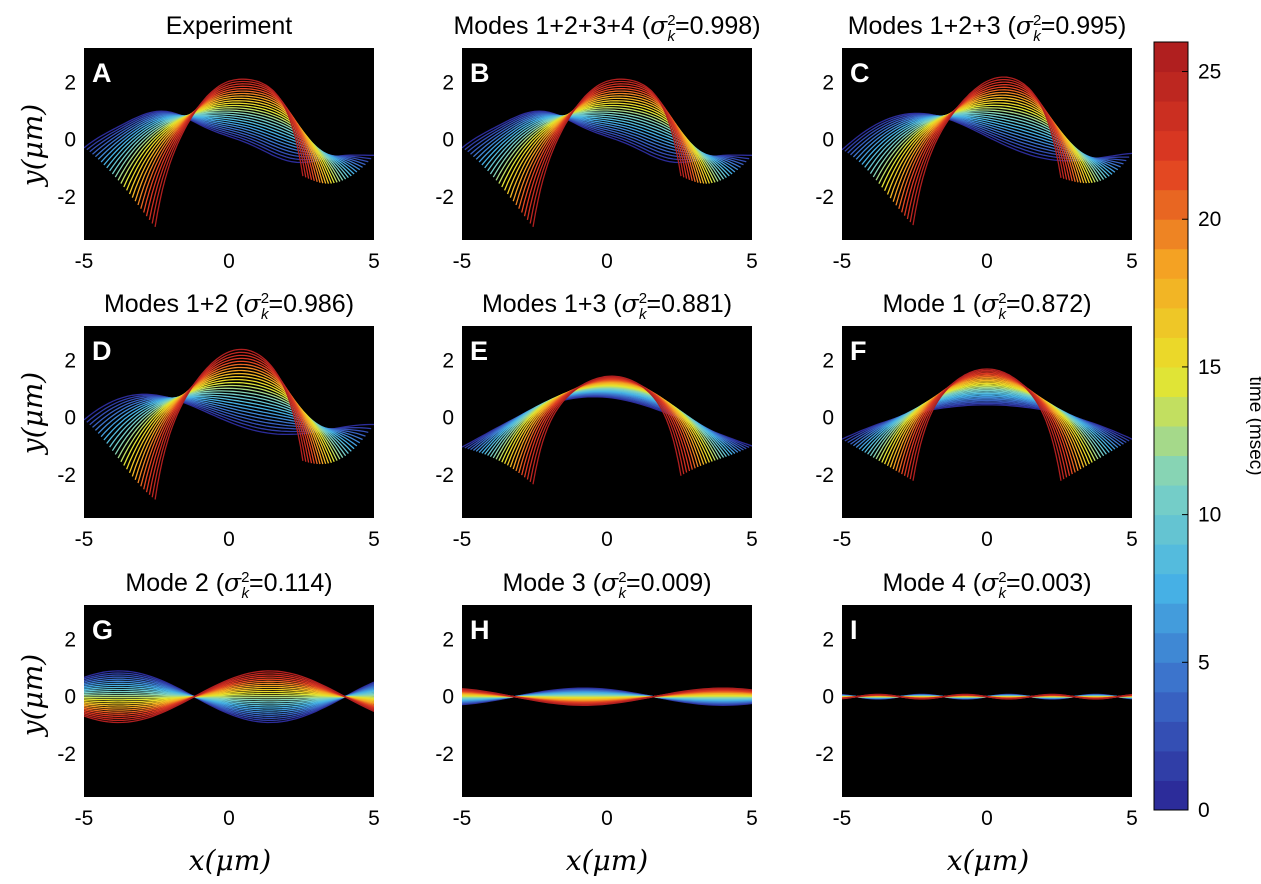 The height and width of the screenshot is (884, 1261). I want to click on series-line-t20, so click(229, 696).